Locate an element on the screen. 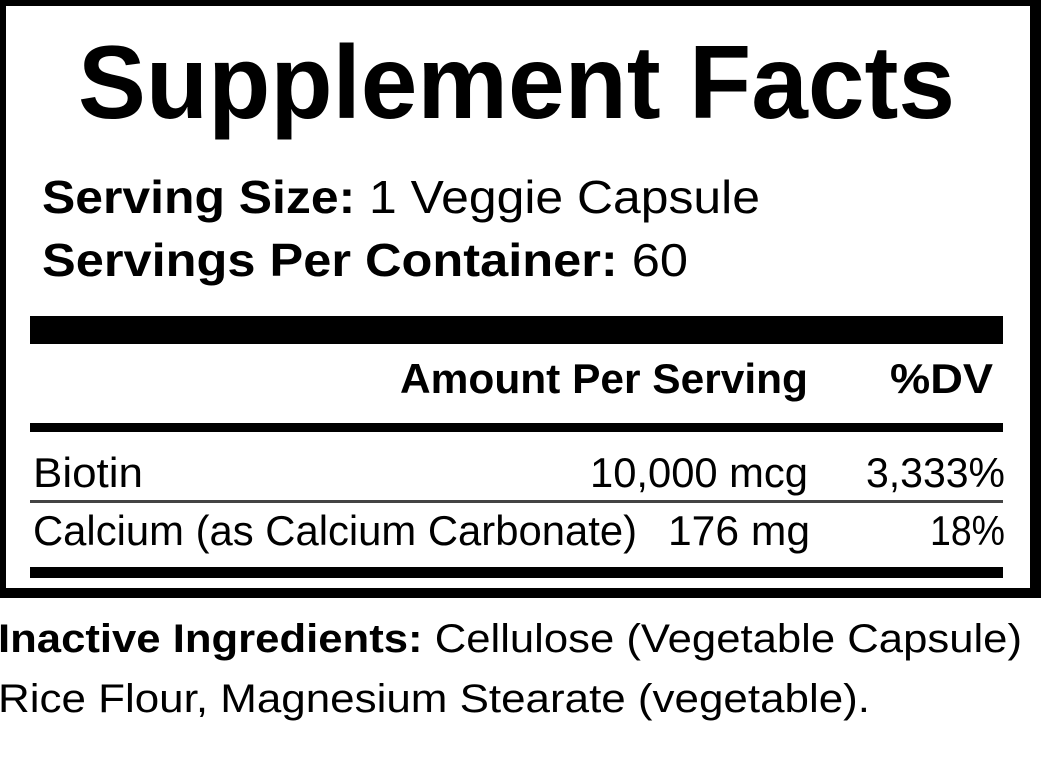 The image size is (1041, 764). row-divider is located at coordinates (516, 501).